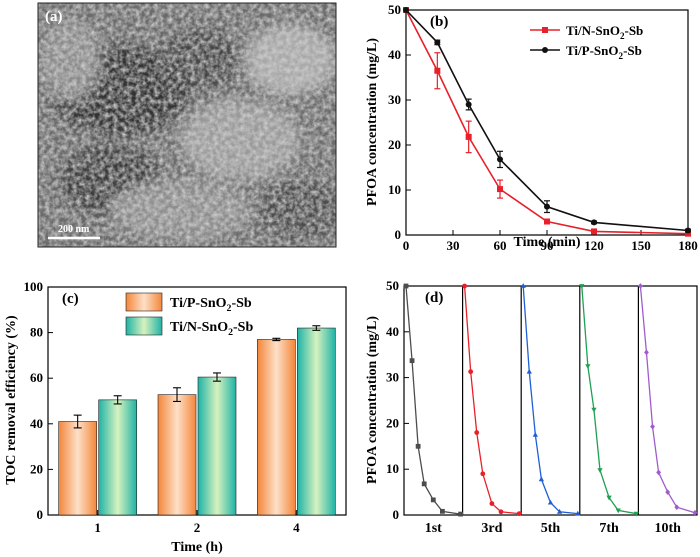 The width and height of the screenshot is (700, 557). Describe the element at coordinates (372, 122) in the screenshot. I see `panel-b-ylabel: PFOA concentration (mg/L)` at that location.